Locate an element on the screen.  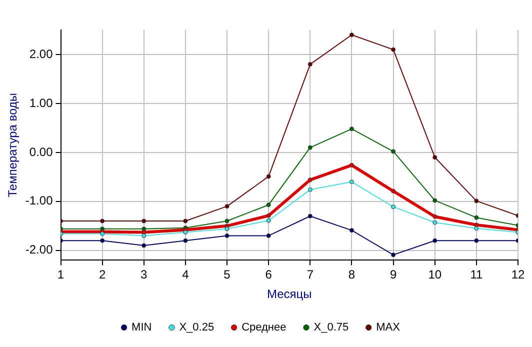
legend-label: MIN is located at coordinates (142, 328).